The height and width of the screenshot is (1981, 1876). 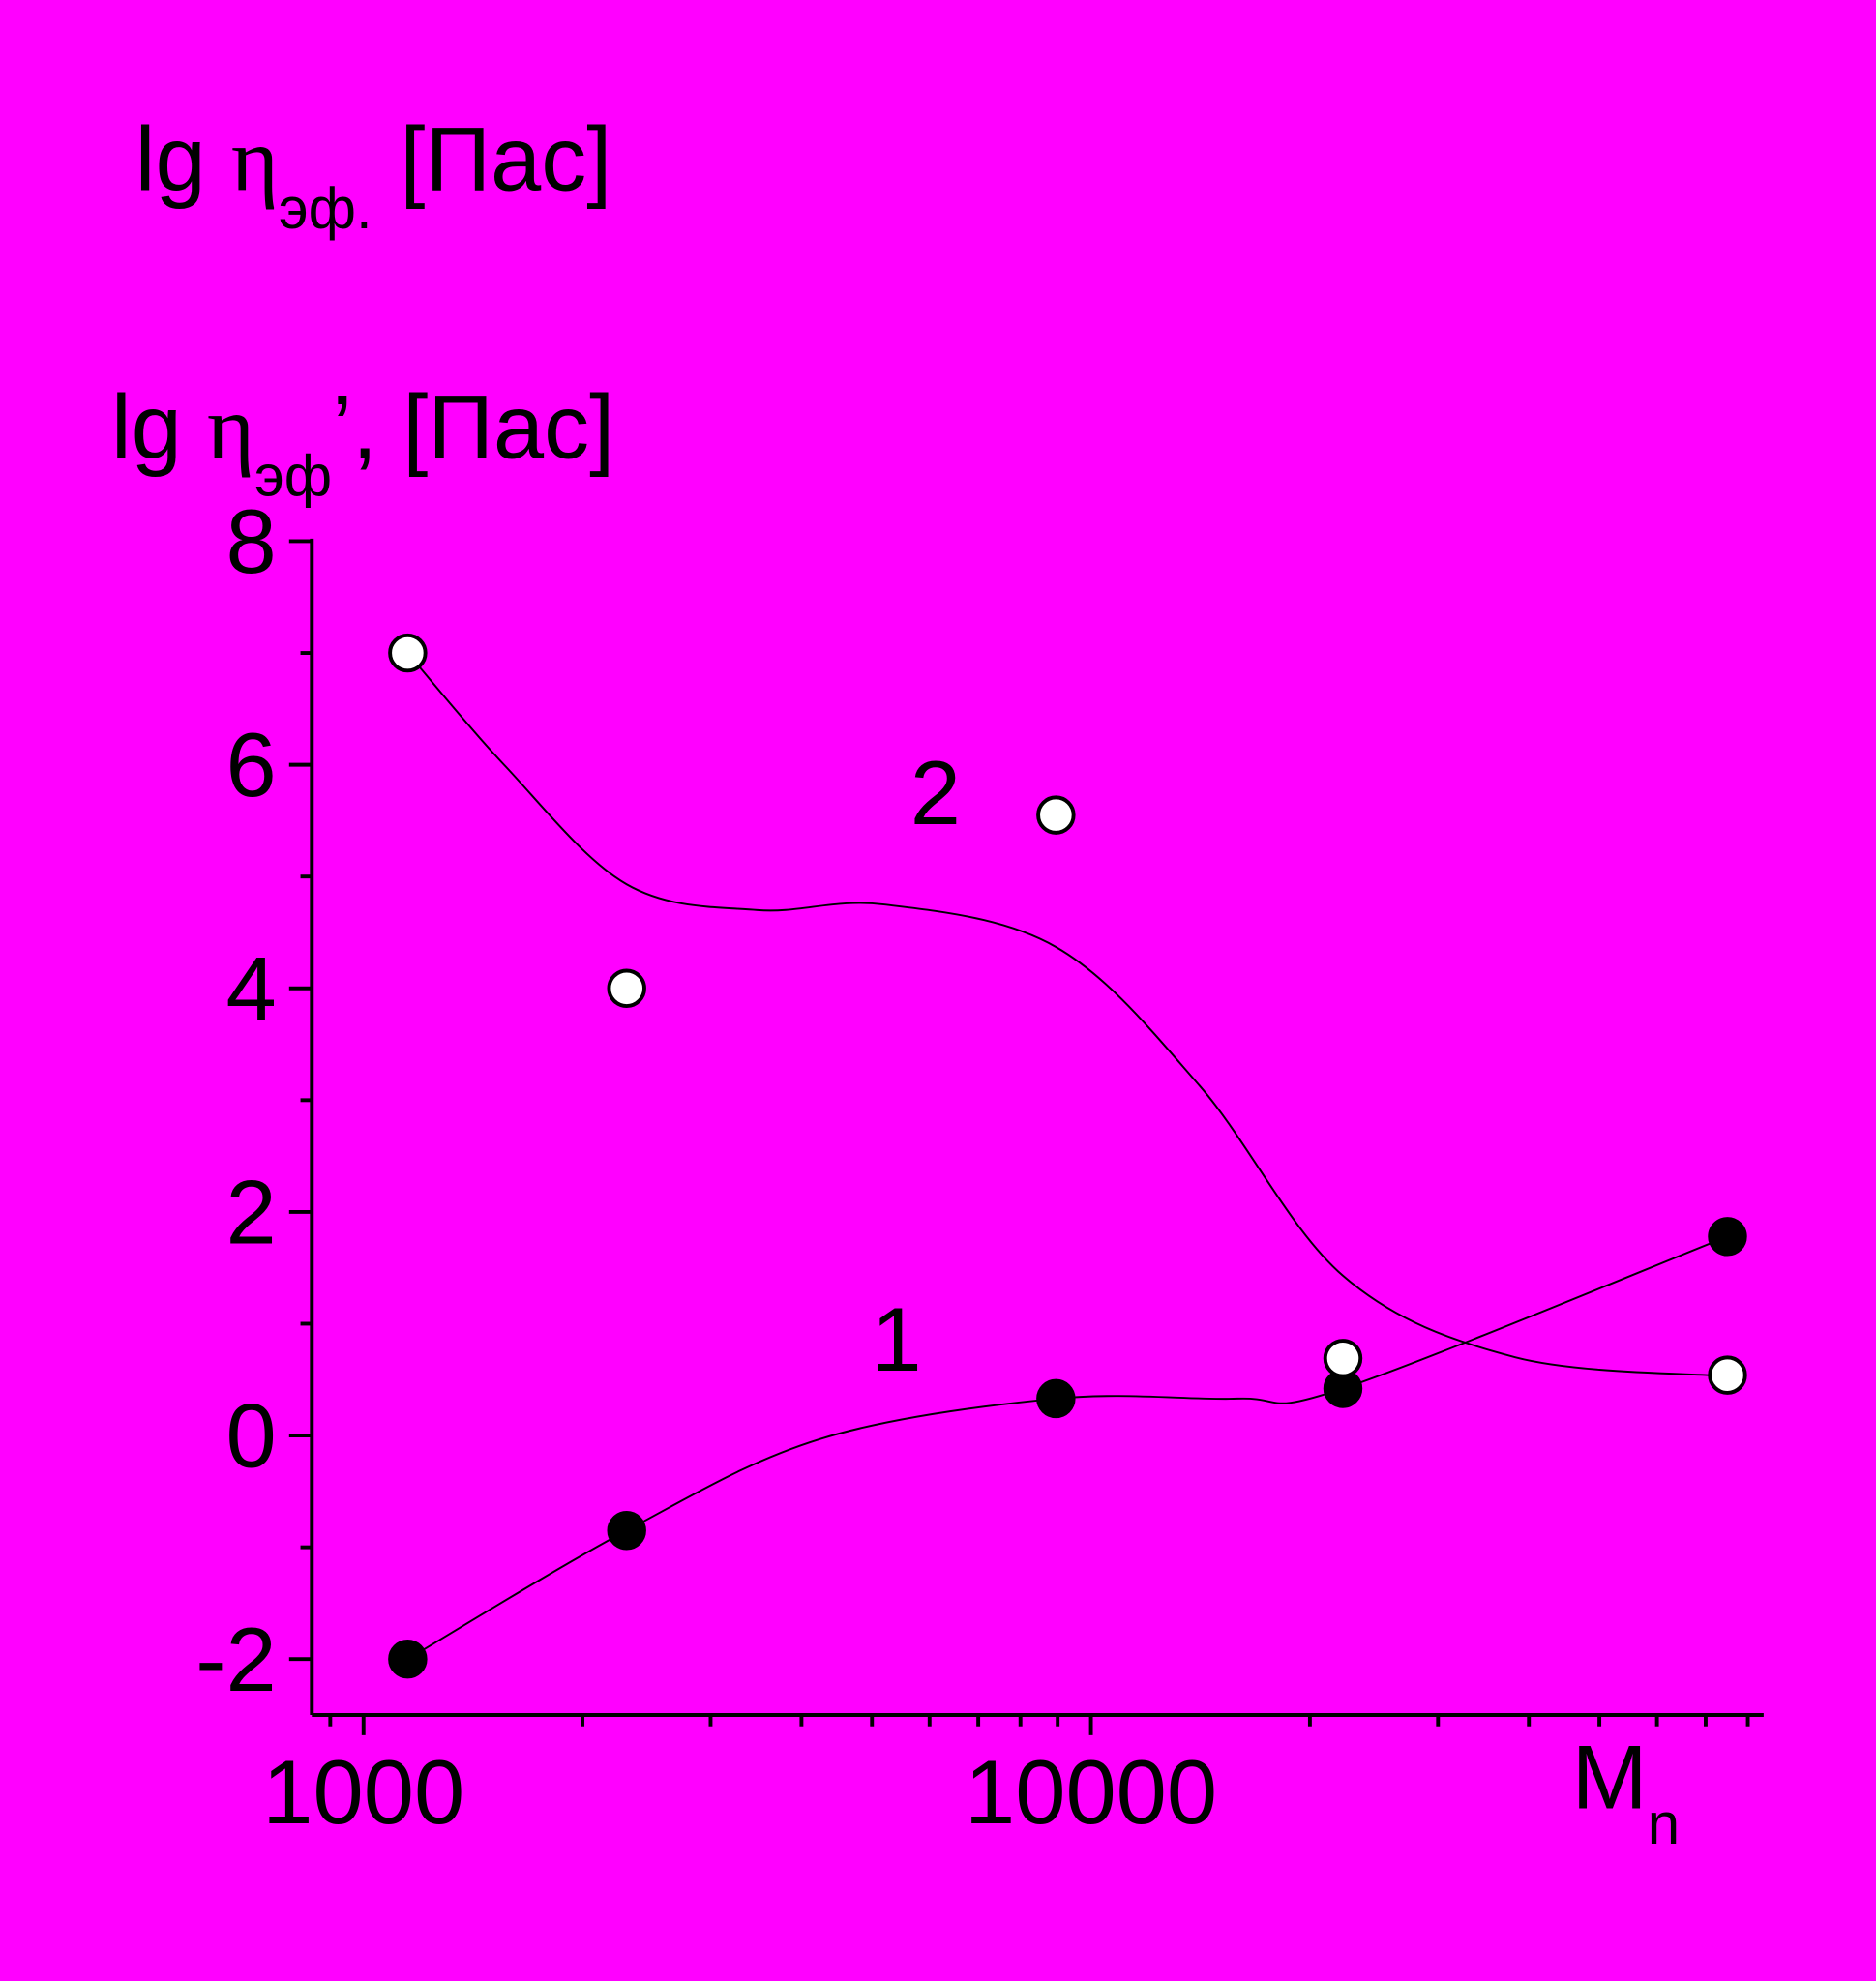 I want to click on y-label-eta: η, so click(x=230, y=427).